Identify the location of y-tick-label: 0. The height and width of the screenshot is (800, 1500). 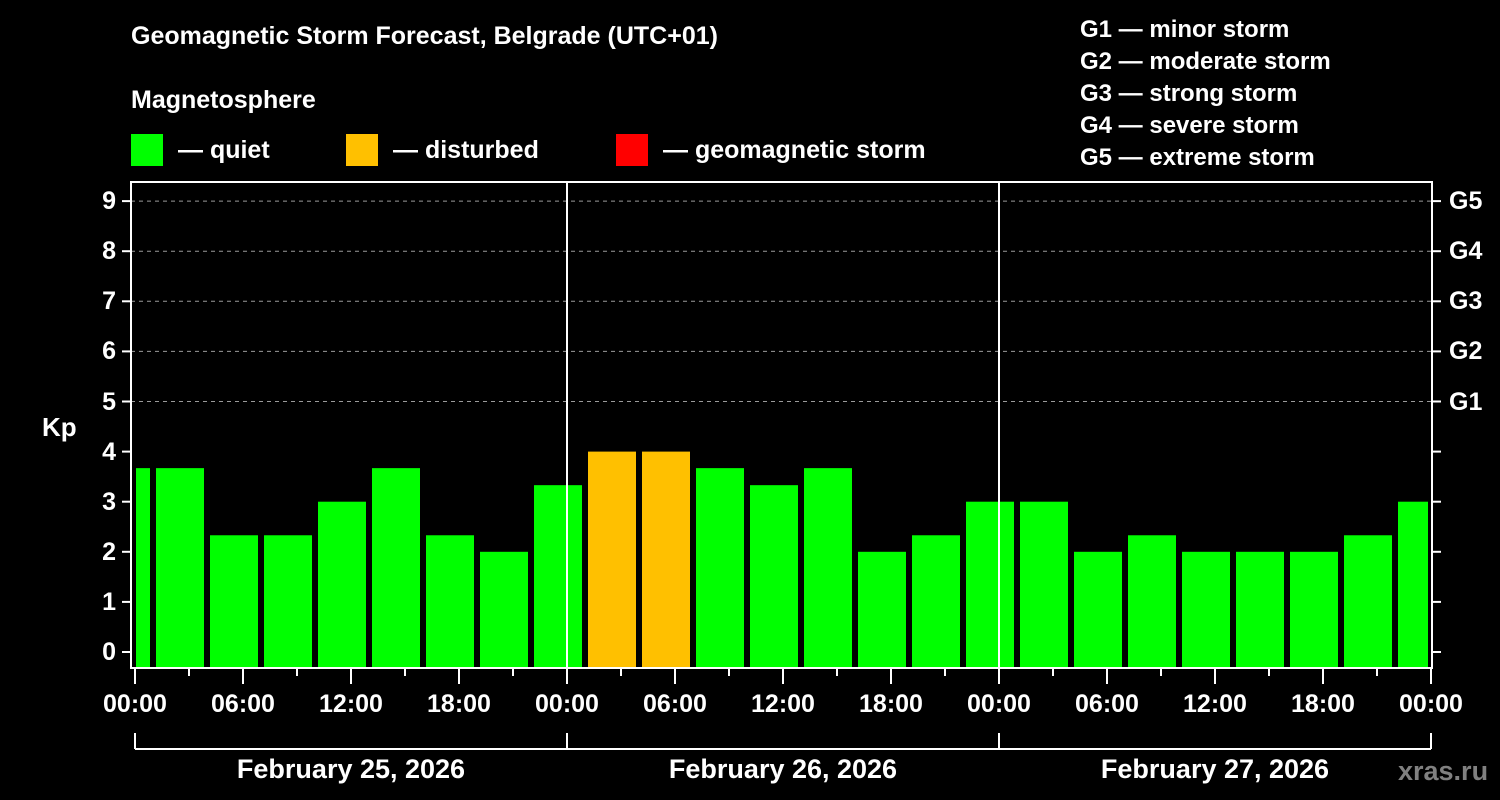
(109, 652).